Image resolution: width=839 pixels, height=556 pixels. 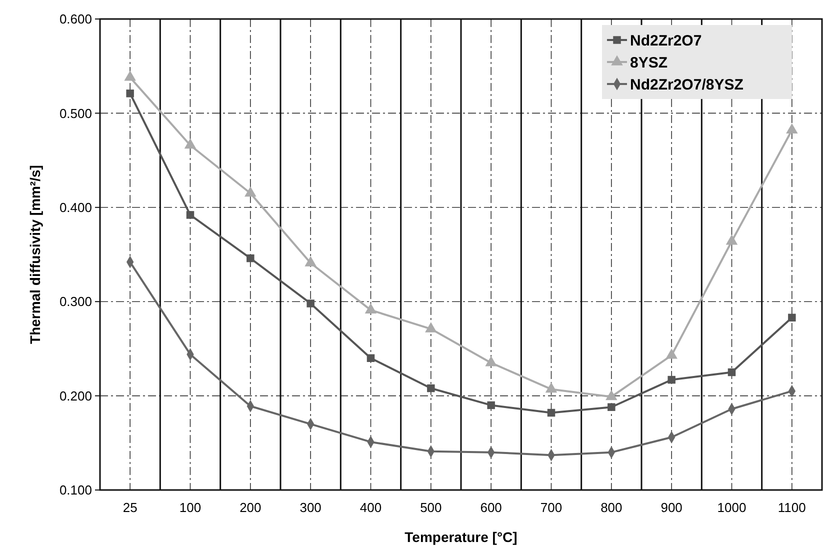 What do you see at coordinates (551, 507) in the screenshot?
I see `x-tick-label: 700` at bounding box center [551, 507].